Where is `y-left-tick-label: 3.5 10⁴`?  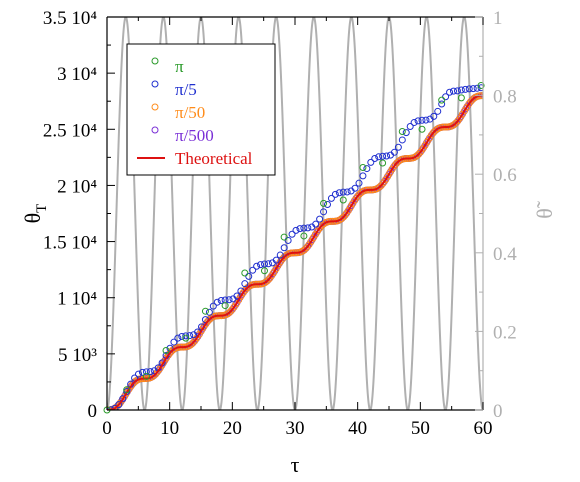 y-left-tick-label: 3.5 10⁴ is located at coordinates (70, 18).